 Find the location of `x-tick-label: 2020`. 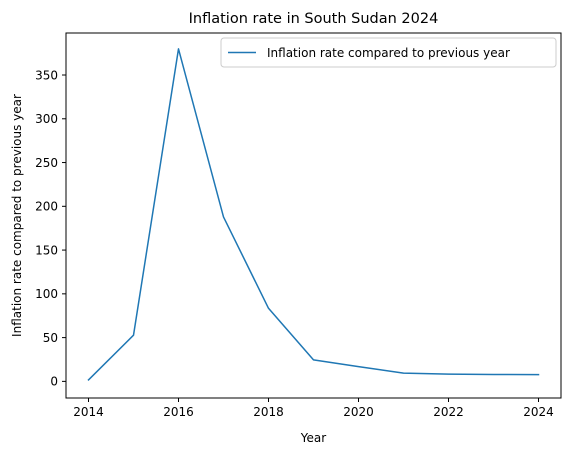

x-tick-label: 2020 is located at coordinates (358, 412).